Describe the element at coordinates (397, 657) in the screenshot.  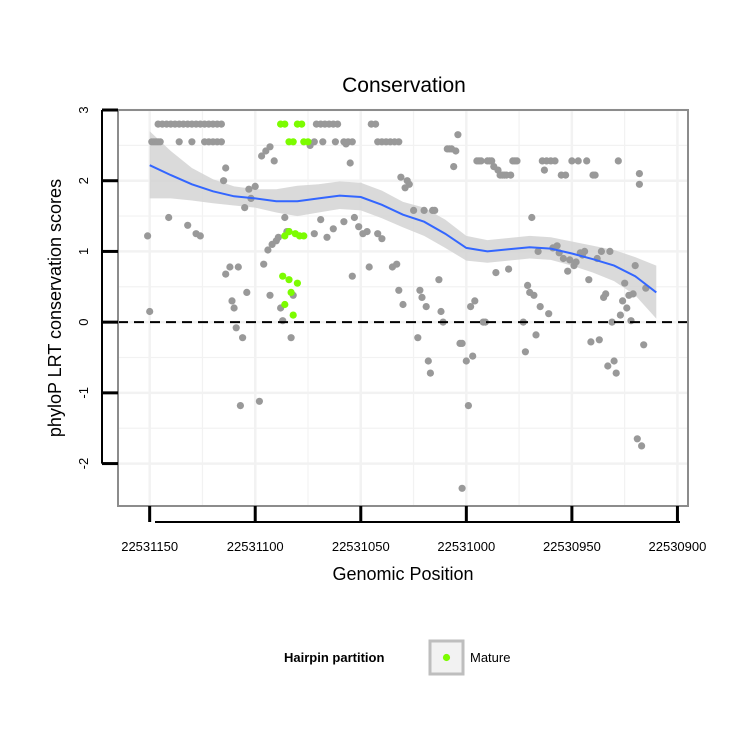
I see `legend: Hairpin partition Mature` at that location.